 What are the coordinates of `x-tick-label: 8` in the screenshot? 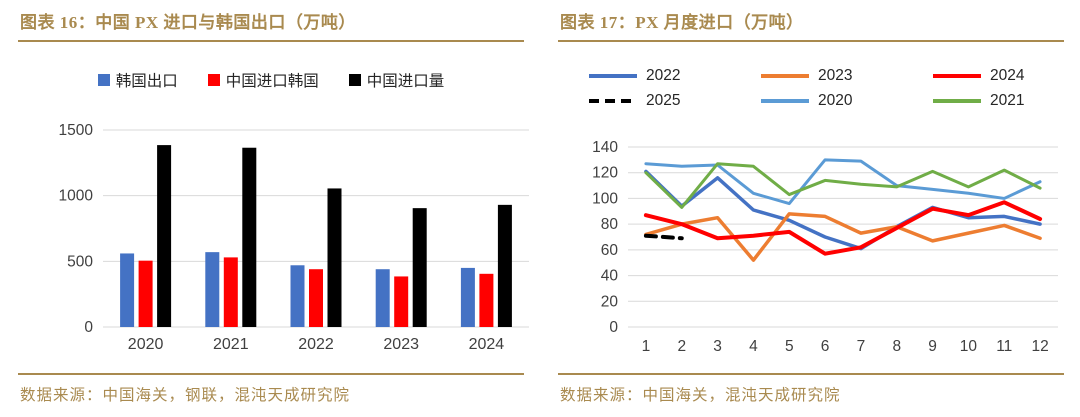 It's located at (896, 346).